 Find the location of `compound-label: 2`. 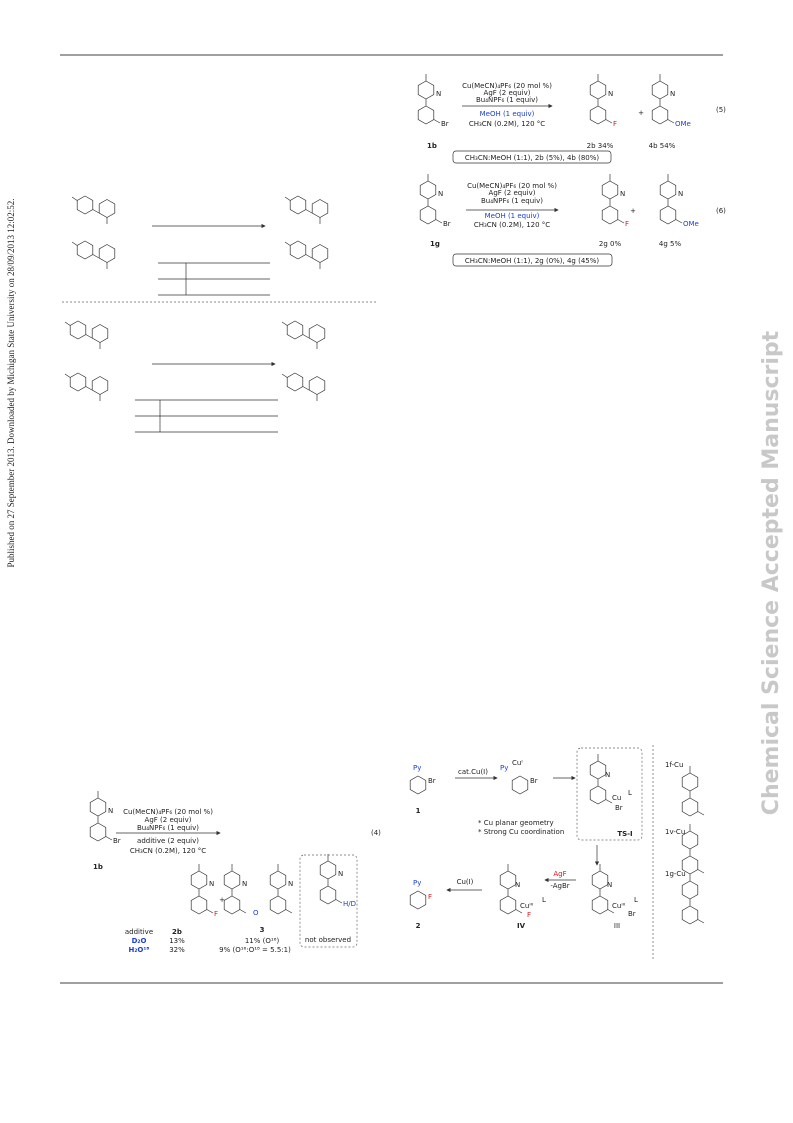

compound-label: 2 is located at coordinates (418, 926).